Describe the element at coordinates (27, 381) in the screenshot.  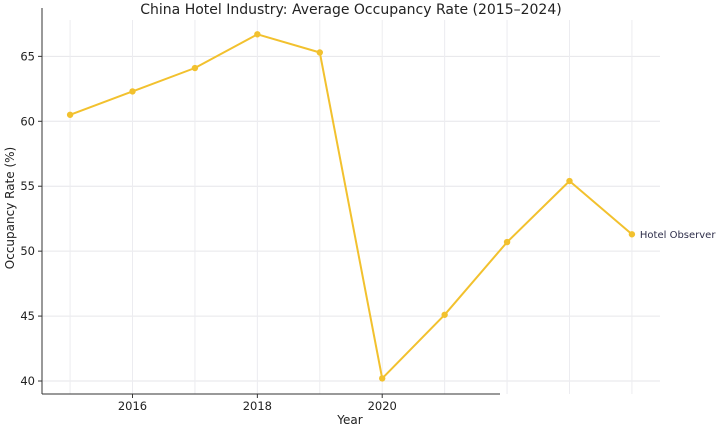
I see `y-tick-label: 40` at that location.